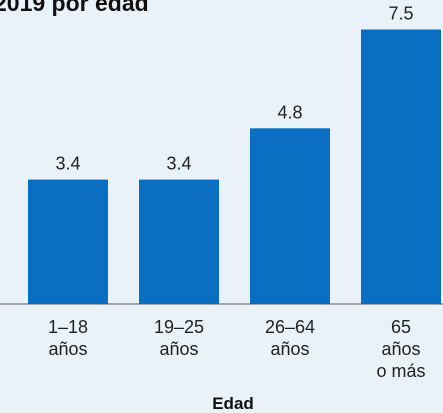  What do you see at coordinates (400, 349) in the screenshot?
I see `x-tick-label-3: 65 años o más` at bounding box center [400, 349].